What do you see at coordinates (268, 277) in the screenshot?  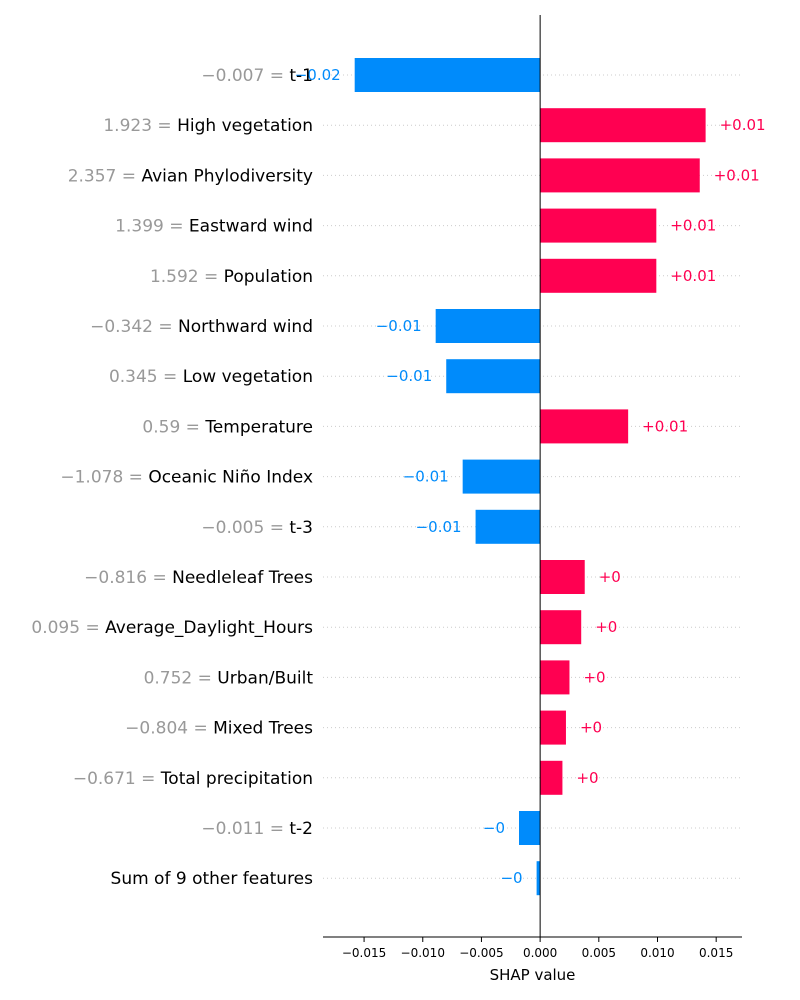 I see `feature-name: Population` at bounding box center [268, 277].